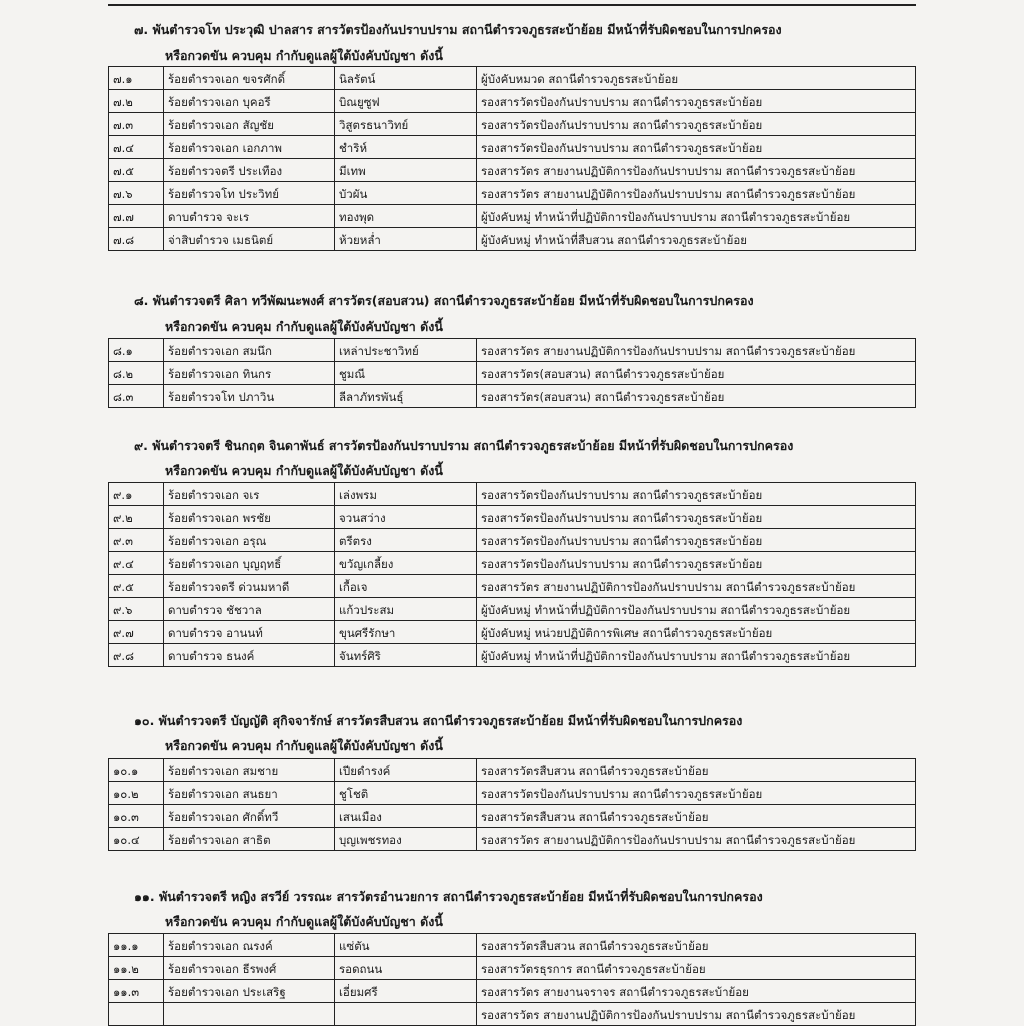  Describe the element at coordinates (136, 609) in the screenshot. I see `item-number-cell: ๙.๖` at that location.